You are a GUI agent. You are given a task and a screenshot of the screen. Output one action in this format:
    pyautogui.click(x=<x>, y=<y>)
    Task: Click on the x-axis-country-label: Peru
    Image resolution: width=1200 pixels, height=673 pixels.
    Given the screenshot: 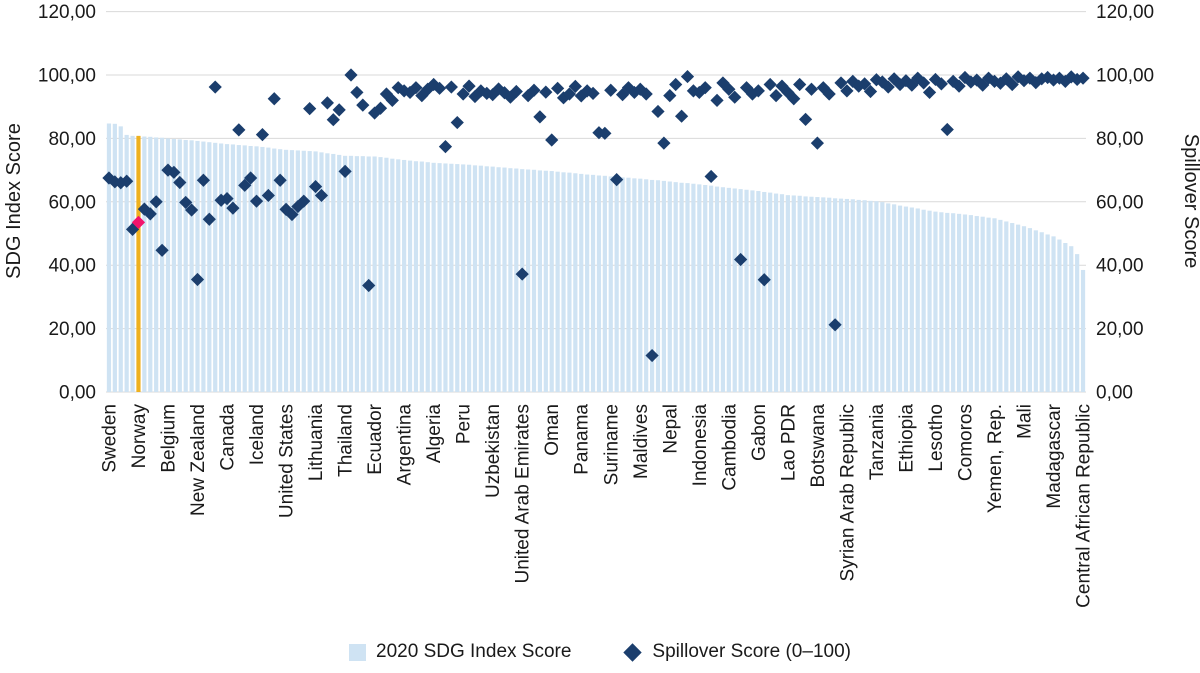 What is the action you would take?
    pyautogui.click(x=464, y=424)
    